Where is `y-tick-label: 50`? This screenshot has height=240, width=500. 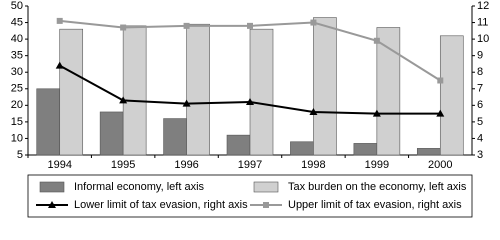 y-tick-label: 50 is located at coordinates (17, 6).